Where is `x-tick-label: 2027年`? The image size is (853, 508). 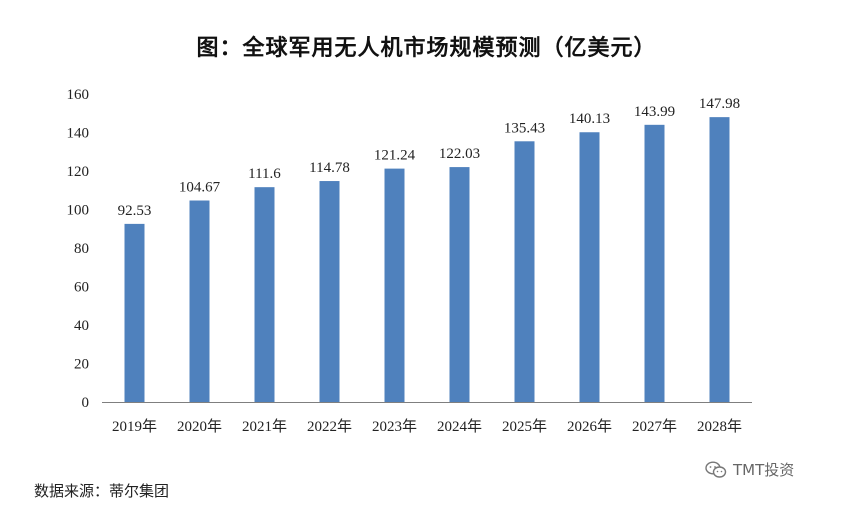
x-tick-label: 2027年 is located at coordinates (654, 426).